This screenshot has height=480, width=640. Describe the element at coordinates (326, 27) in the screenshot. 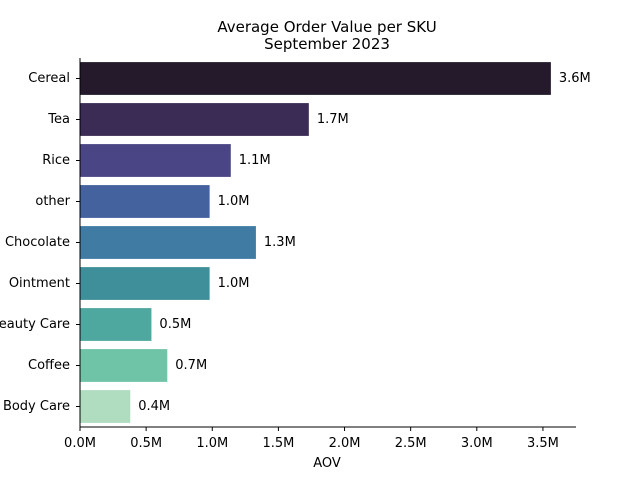

I see `chart-title: Average Order Value per SKU` at that location.